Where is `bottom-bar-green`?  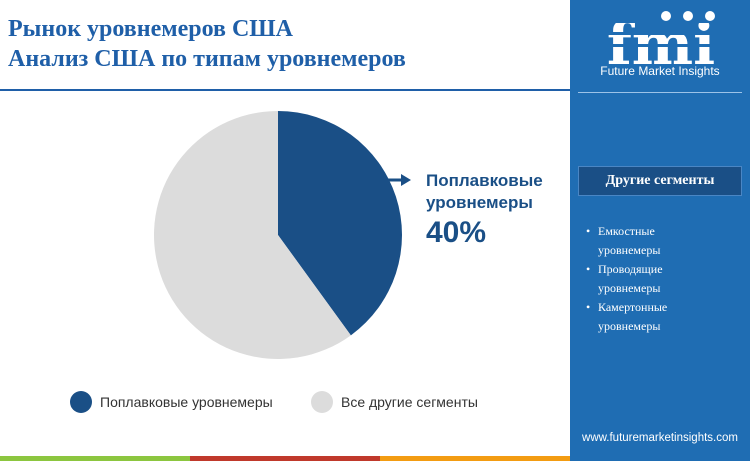 bottom-bar-green is located at coordinates (95, 458).